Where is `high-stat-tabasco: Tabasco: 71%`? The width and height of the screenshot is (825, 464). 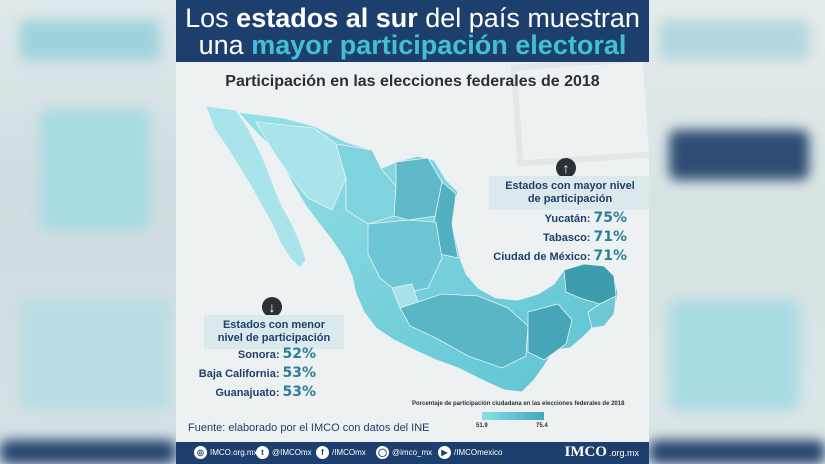 high-stat-tabasco: Tabasco: 71% is located at coordinates (585, 237).